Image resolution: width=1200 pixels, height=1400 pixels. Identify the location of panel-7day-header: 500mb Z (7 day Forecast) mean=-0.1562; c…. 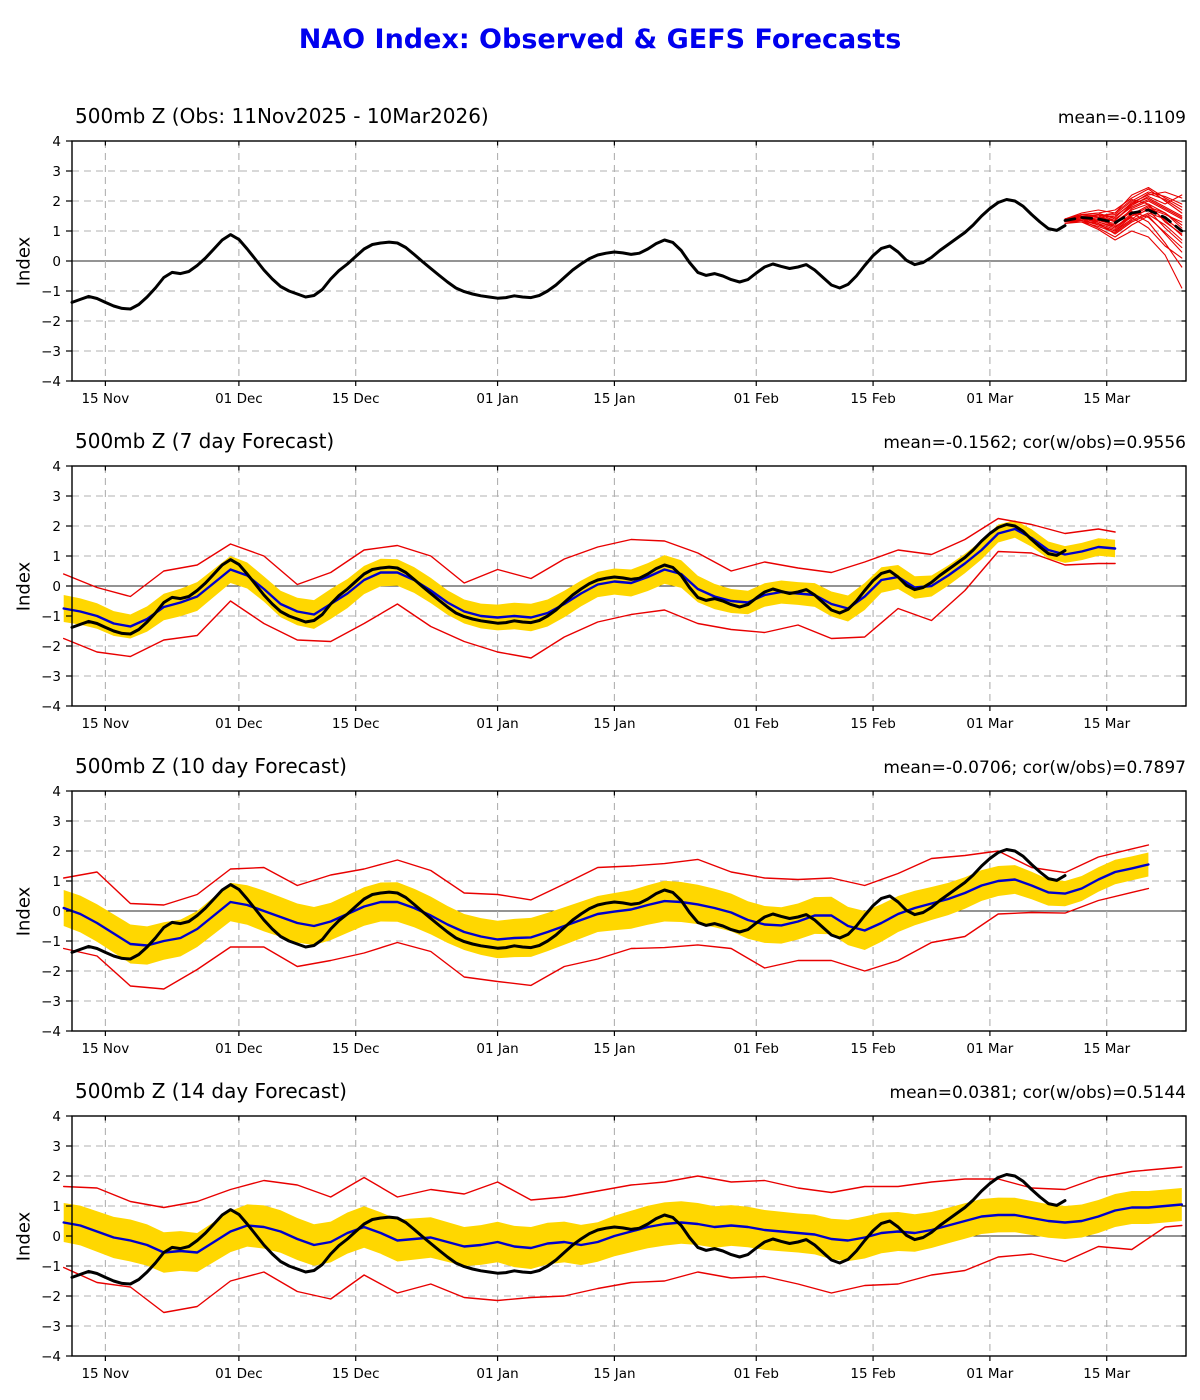
(593, 441).